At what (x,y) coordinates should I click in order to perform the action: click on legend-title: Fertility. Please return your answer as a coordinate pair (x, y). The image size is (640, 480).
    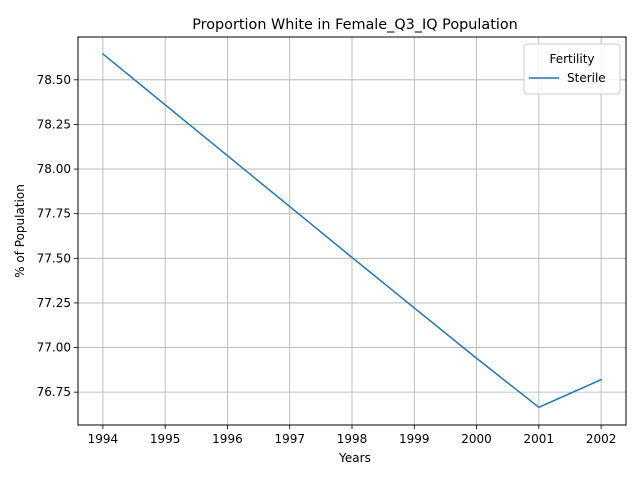
    Looking at the image, I should click on (571, 59).